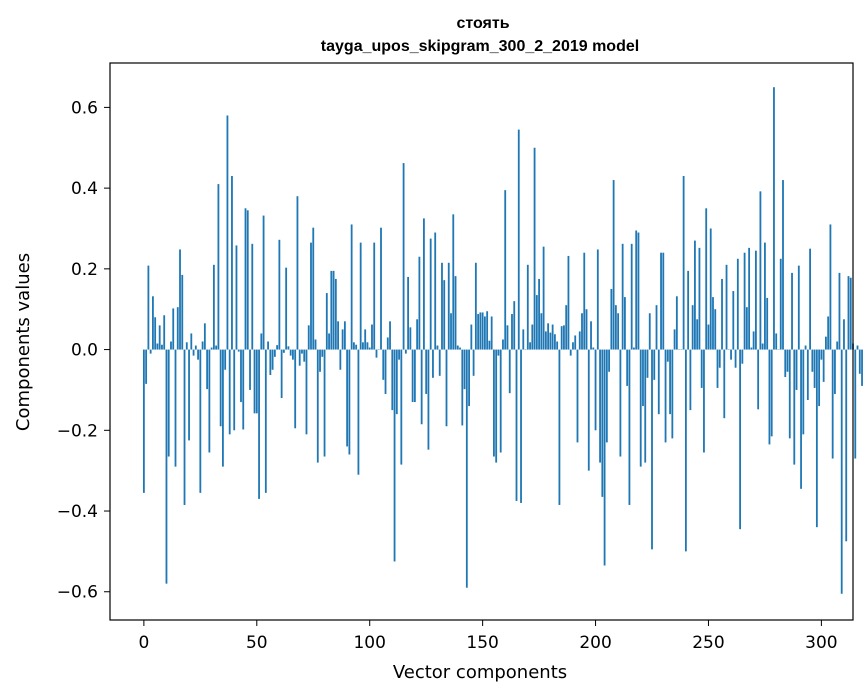  Describe the element at coordinates (708, 643) in the screenshot. I see `x-tick-label: 250` at that location.